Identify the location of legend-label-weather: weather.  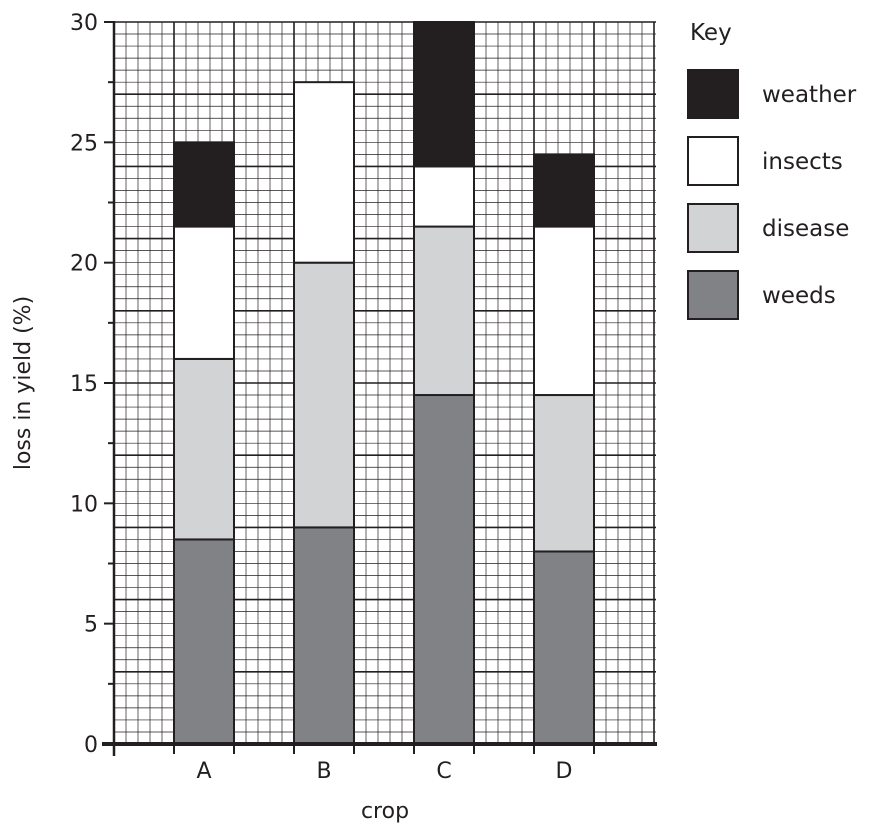
(809, 95).